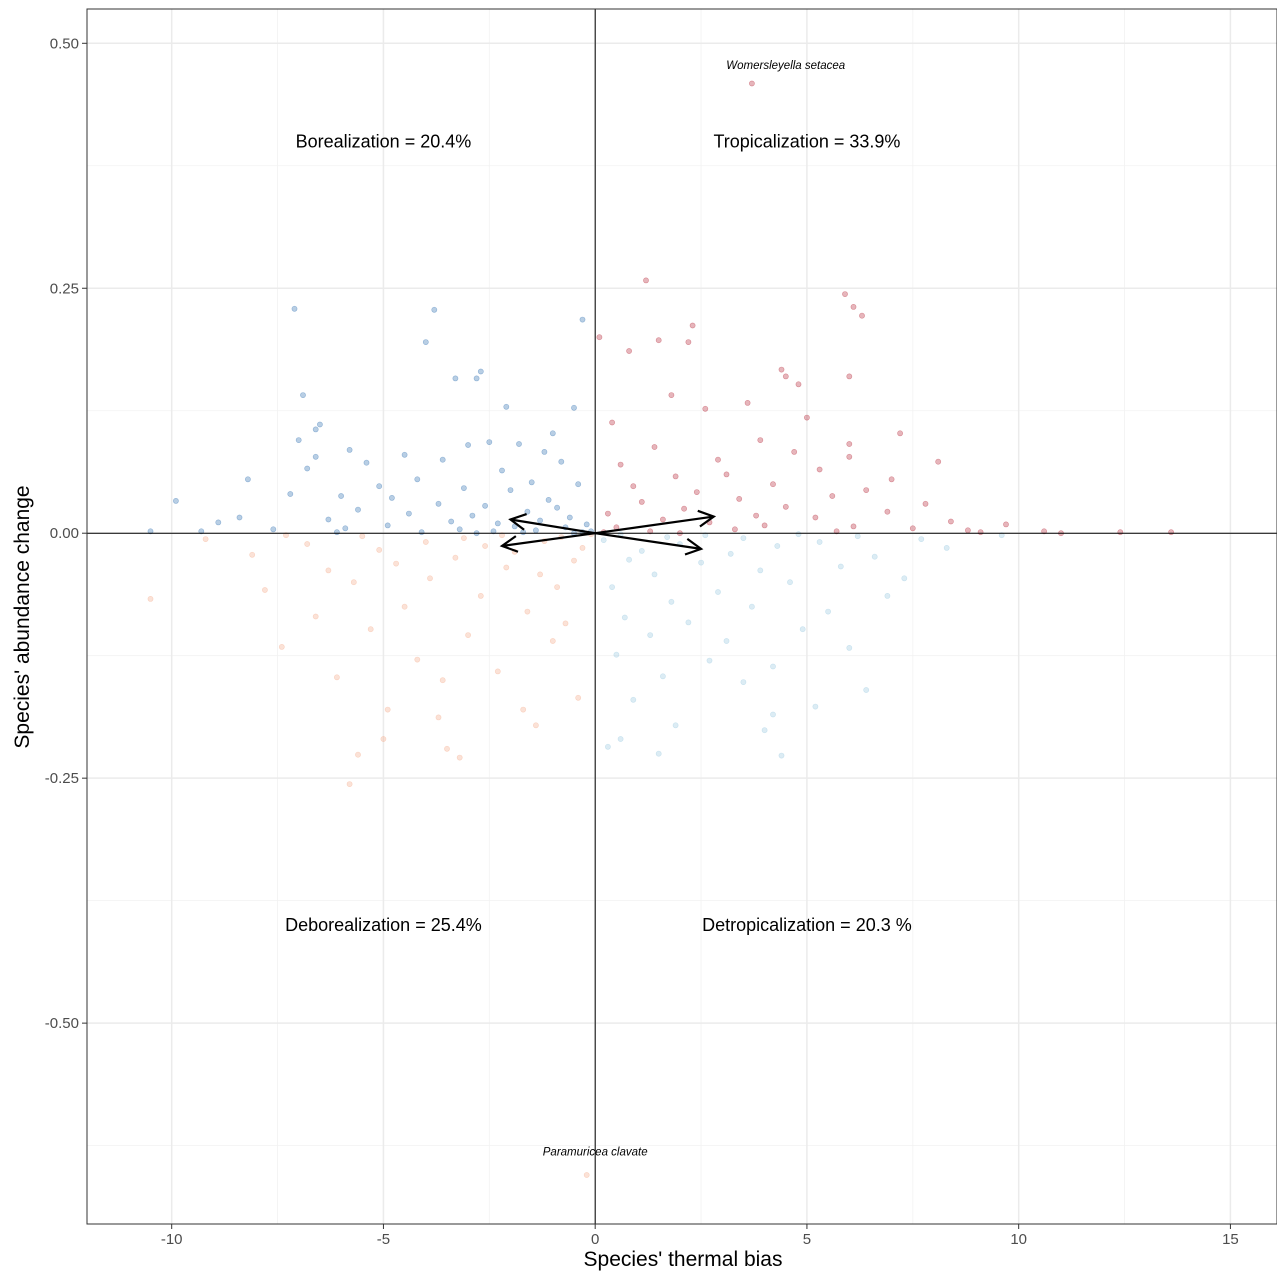 Image resolution: width=1277 pixels, height=1274 pixels. What do you see at coordinates (64, 533) in the screenshot?
I see `y-tick-label: 0.00` at bounding box center [64, 533].